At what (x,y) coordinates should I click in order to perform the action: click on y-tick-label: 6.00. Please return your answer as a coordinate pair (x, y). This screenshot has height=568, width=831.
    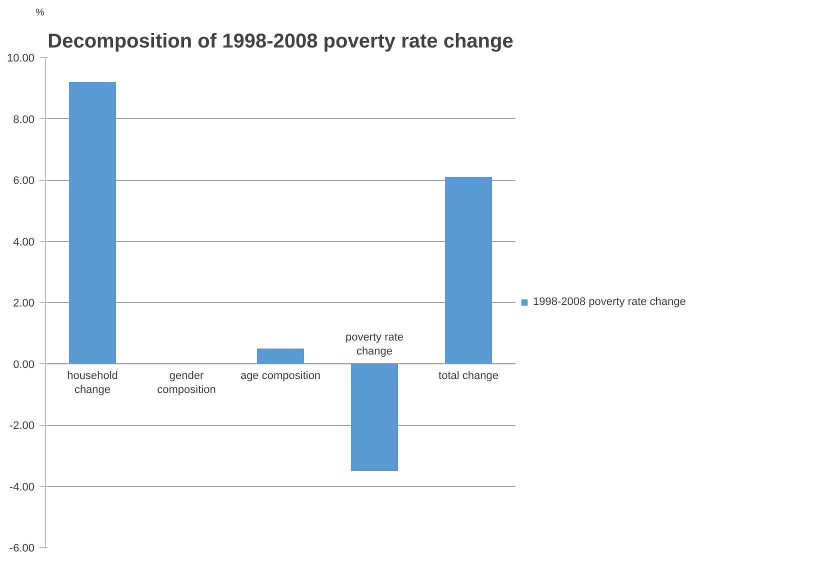
    Looking at the image, I should click on (24, 181).